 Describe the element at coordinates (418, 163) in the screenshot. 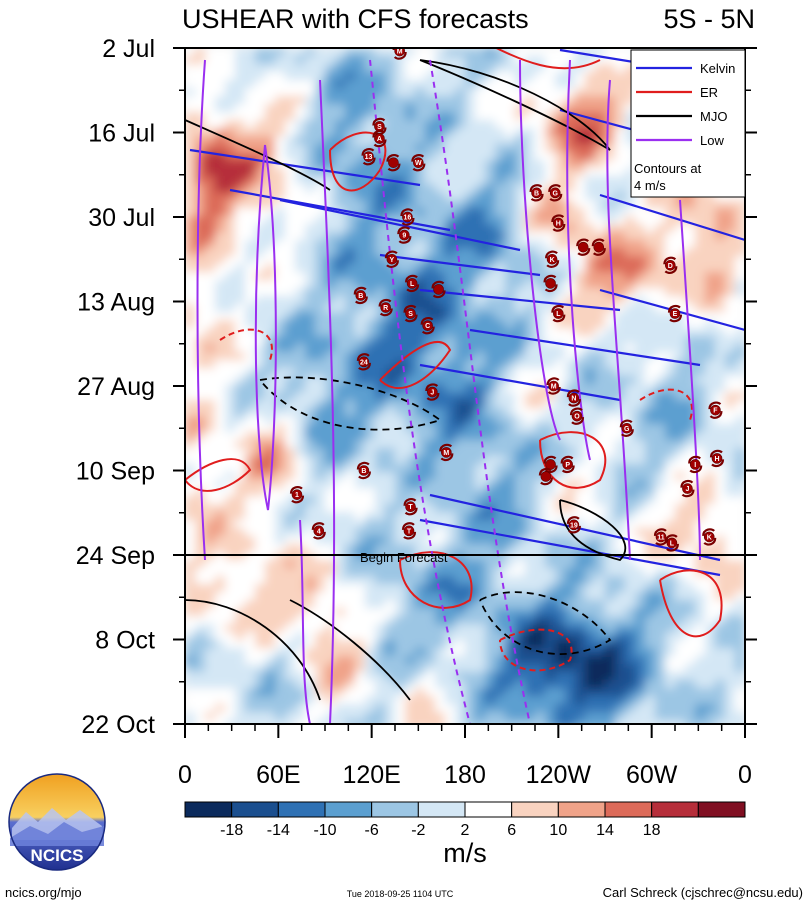

I see `storm-label: W` at that location.